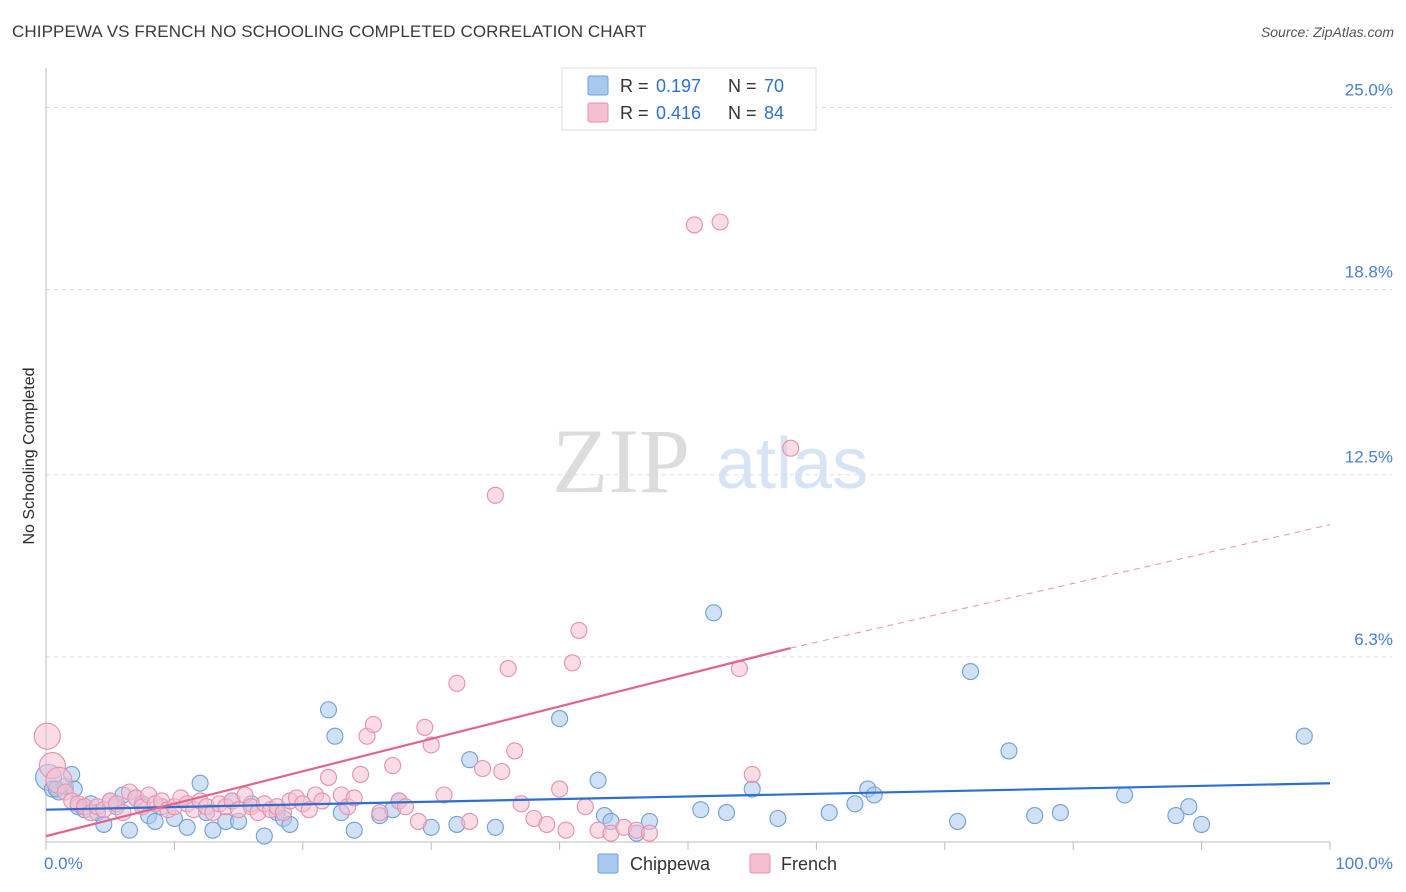 The width and height of the screenshot is (1406, 892). I want to click on y-tick-label-3: 25.0%, so click(1369, 89).